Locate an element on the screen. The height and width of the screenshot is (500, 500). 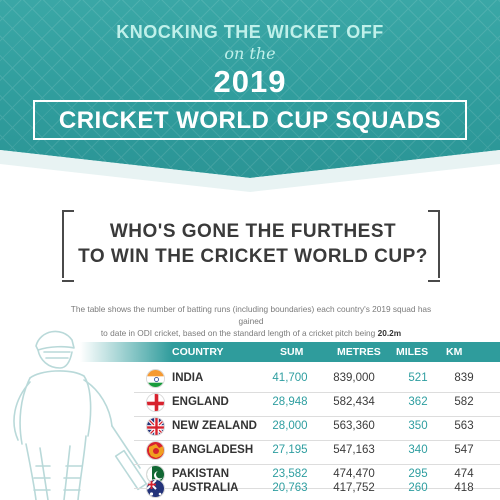
india-flag-icon is located at coordinates (155, 378).